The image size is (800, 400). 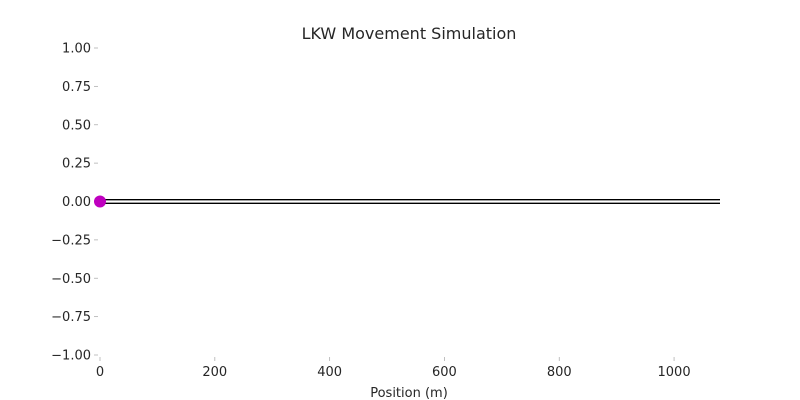 What do you see at coordinates (444, 372) in the screenshot?
I see `x-tick-label: 600` at bounding box center [444, 372].